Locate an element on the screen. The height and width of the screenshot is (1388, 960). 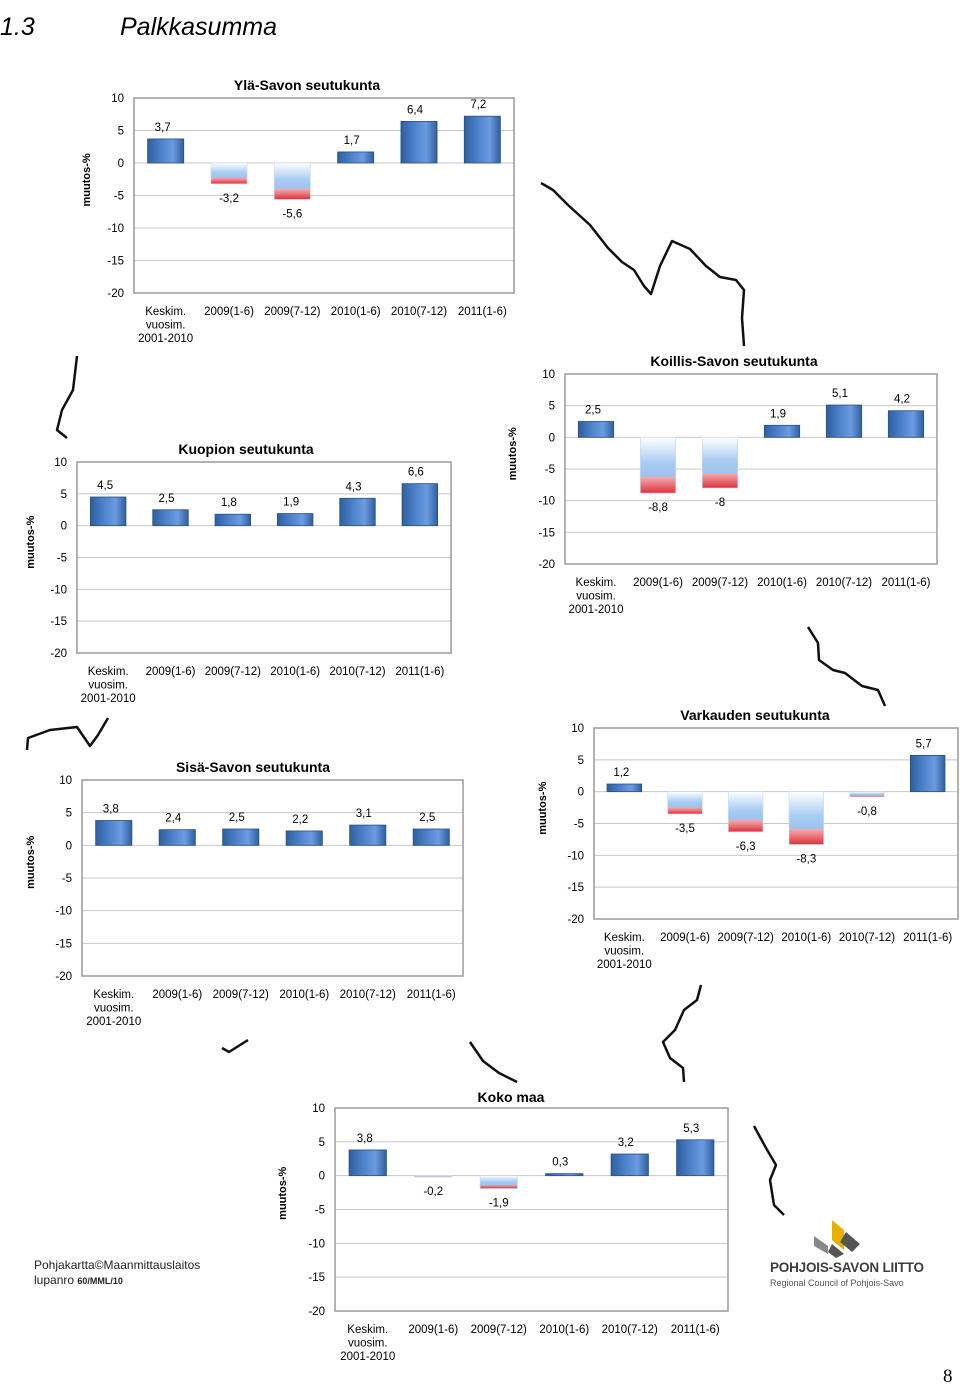
logo-name: POHJOIS-SAVON LIITTO is located at coordinates (847, 1267).